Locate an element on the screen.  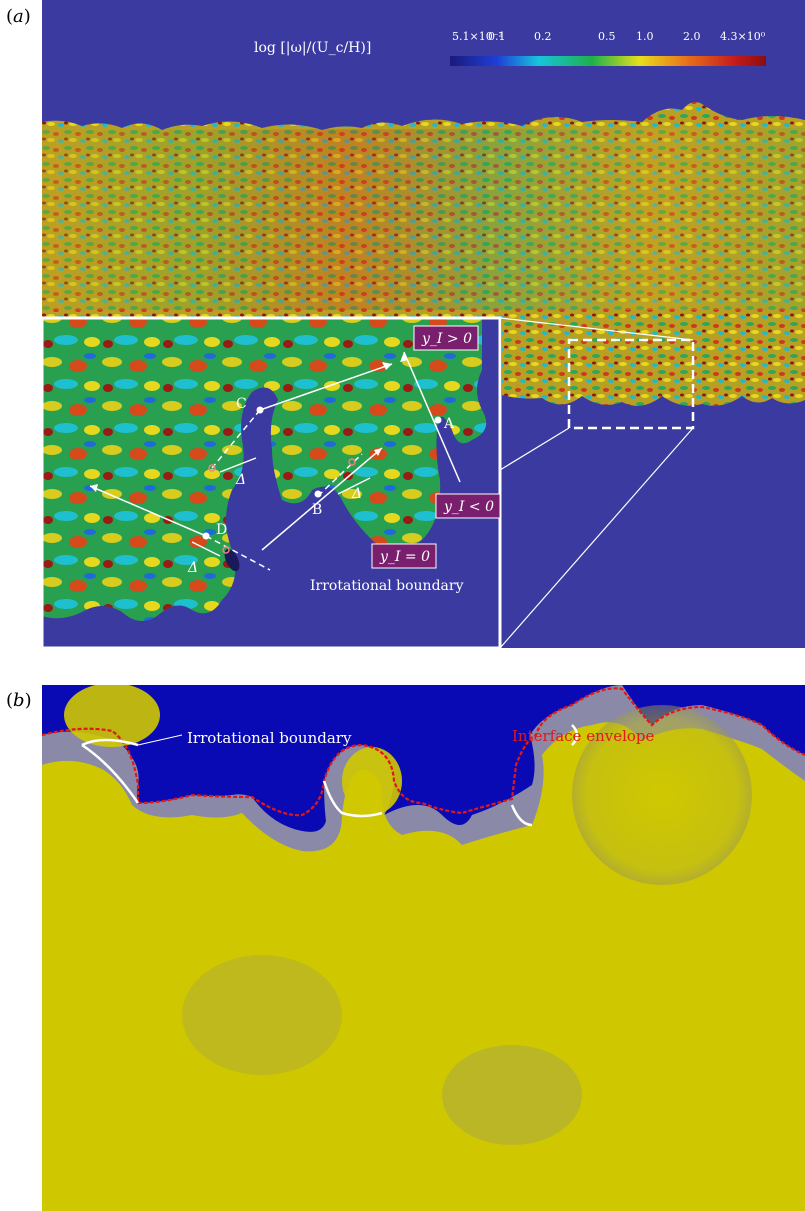
delta-label-C: Δ is located at coordinates (240, 480).